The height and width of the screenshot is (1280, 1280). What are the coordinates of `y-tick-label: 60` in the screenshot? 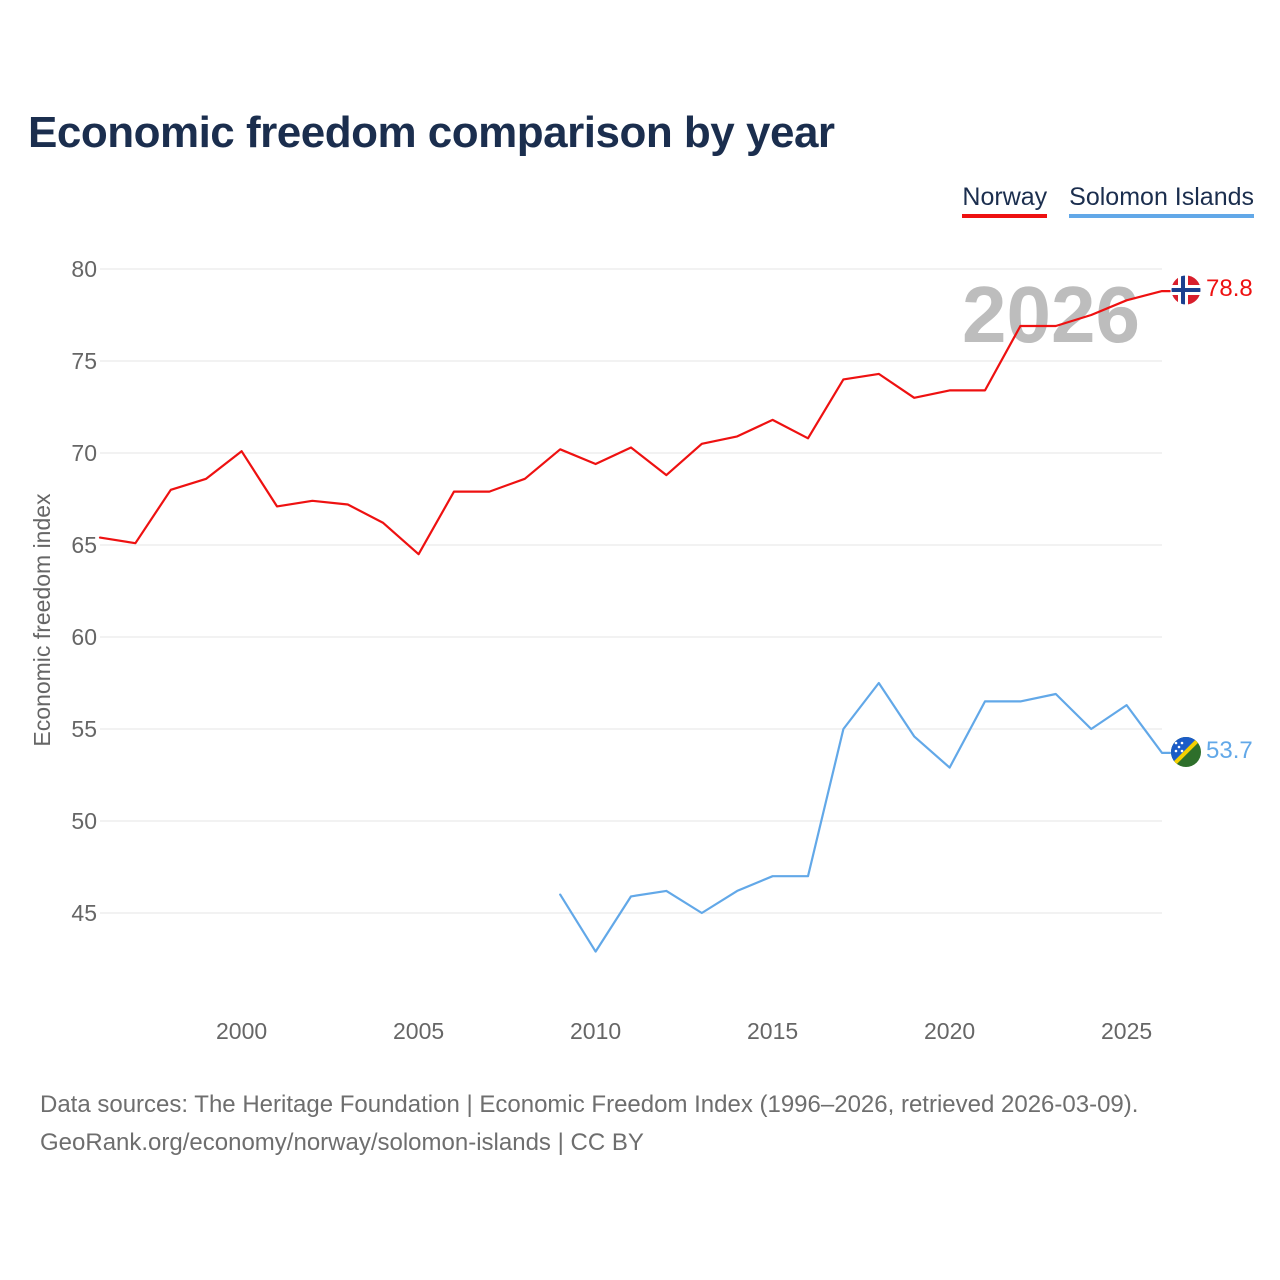 It's located at (84, 637).